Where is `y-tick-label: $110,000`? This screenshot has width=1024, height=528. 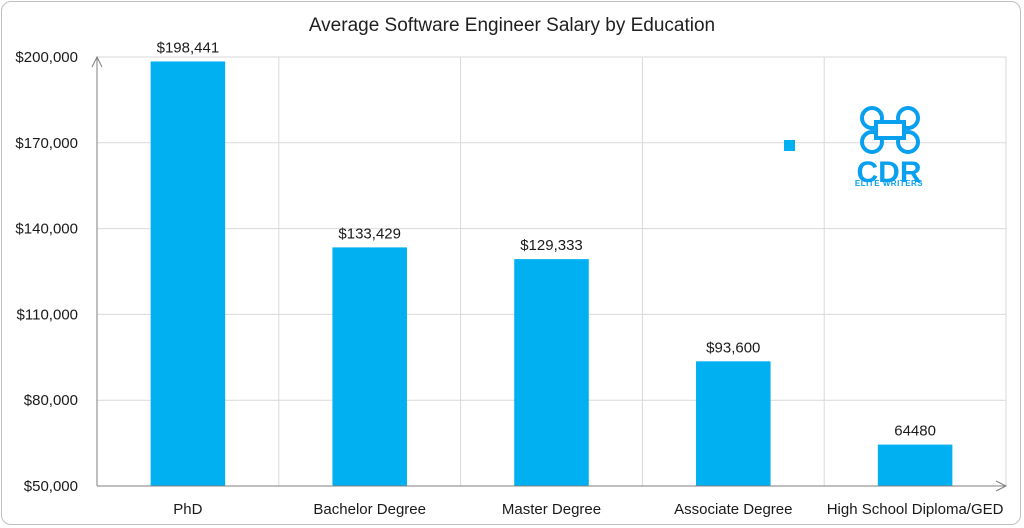 y-tick-label: $110,000 is located at coordinates (47, 314).